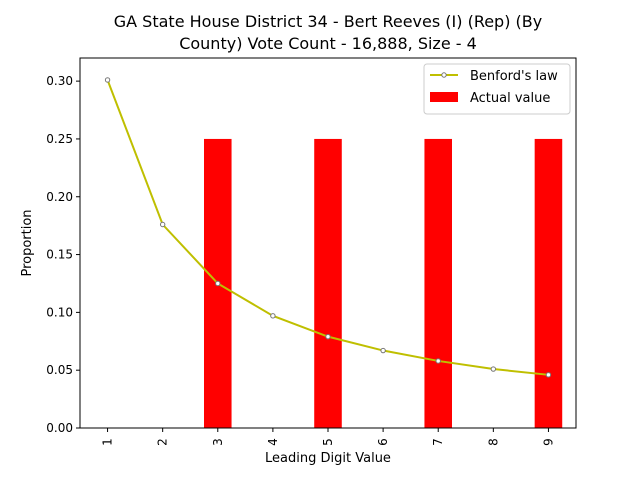 Image resolution: width=640 pixels, height=480 pixels. What do you see at coordinates (438, 442) in the screenshot?
I see `x-tick-label: 7` at bounding box center [438, 442].